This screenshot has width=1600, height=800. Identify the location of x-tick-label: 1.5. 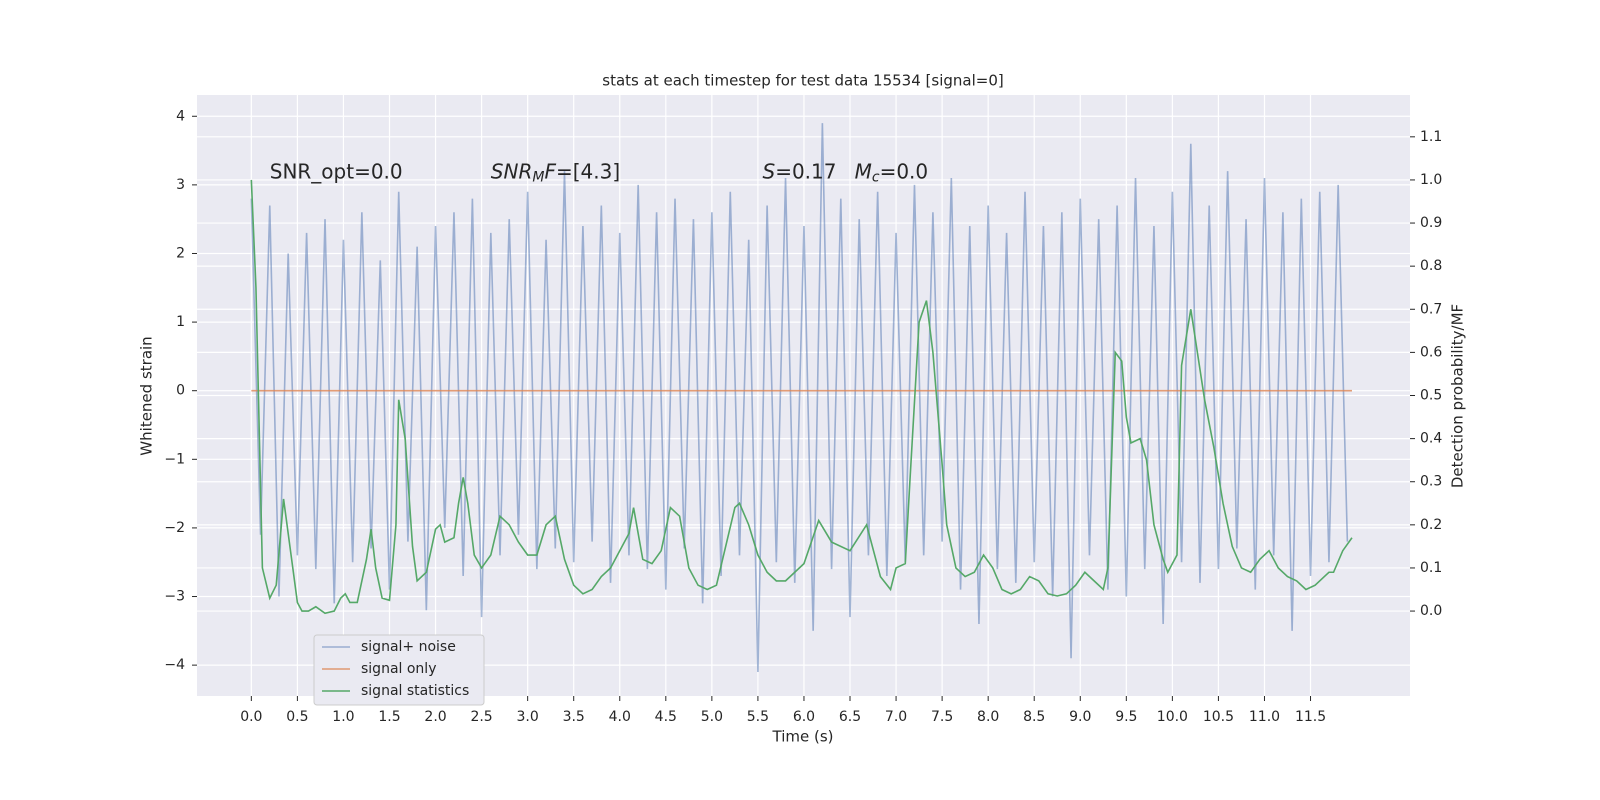
(389, 717).